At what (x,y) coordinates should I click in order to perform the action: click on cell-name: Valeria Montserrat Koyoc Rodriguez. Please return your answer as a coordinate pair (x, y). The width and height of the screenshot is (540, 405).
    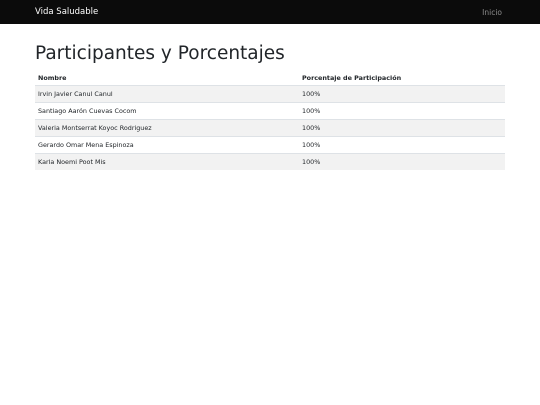
    Looking at the image, I should click on (167, 128).